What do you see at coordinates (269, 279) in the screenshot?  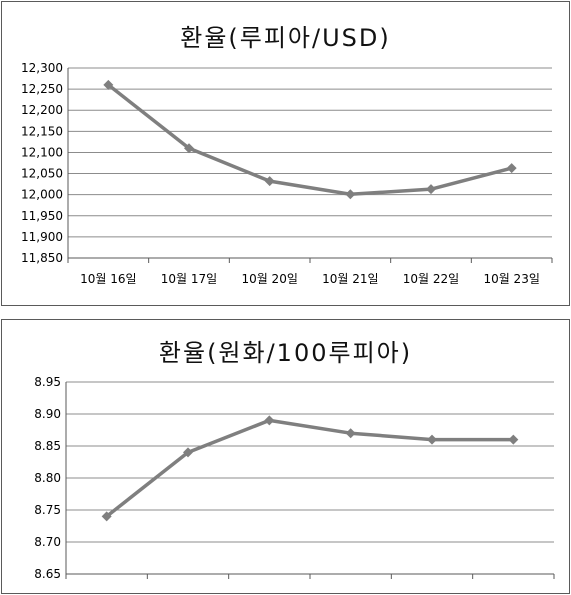 I see `x-tick-label: 10월 20일` at bounding box center [269, 279].